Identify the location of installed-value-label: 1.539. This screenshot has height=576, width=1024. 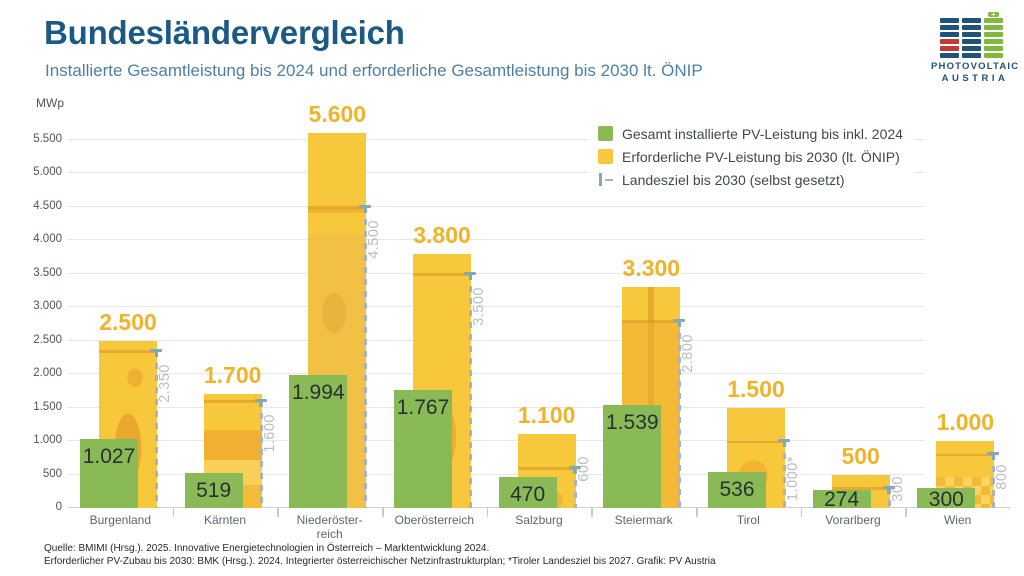
(632, 423).